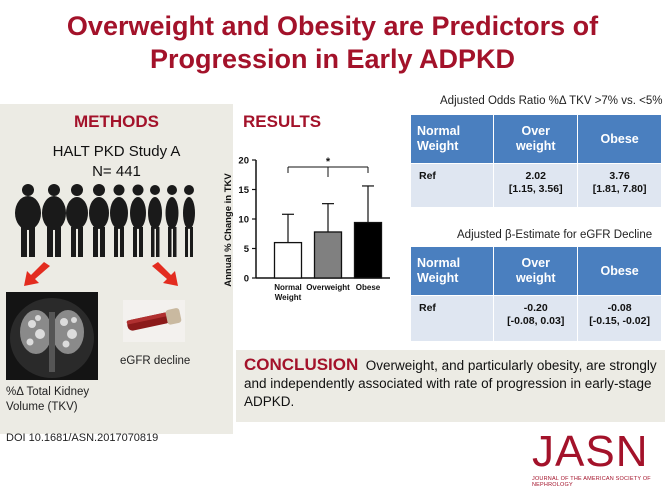 This screenshot has height=499, width=665. I want to click on table-cell-obese: -0.08 [-0.15, -0.02], so click(619, 318).